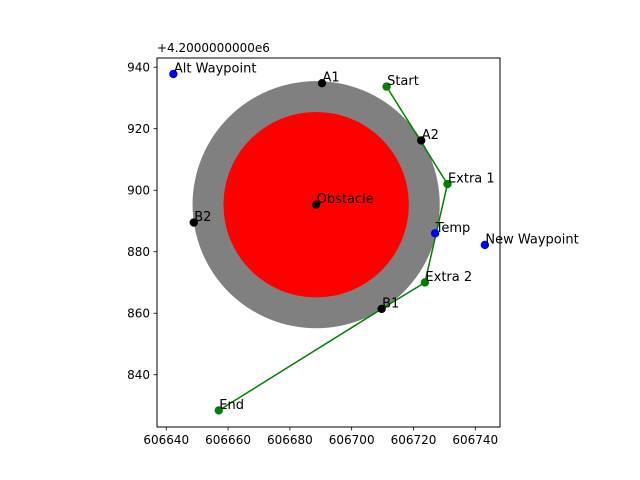  Describe the element at coordinates (471, 179) in the screenshot. I see `point-label-extra-1: Extra 1` at that location.